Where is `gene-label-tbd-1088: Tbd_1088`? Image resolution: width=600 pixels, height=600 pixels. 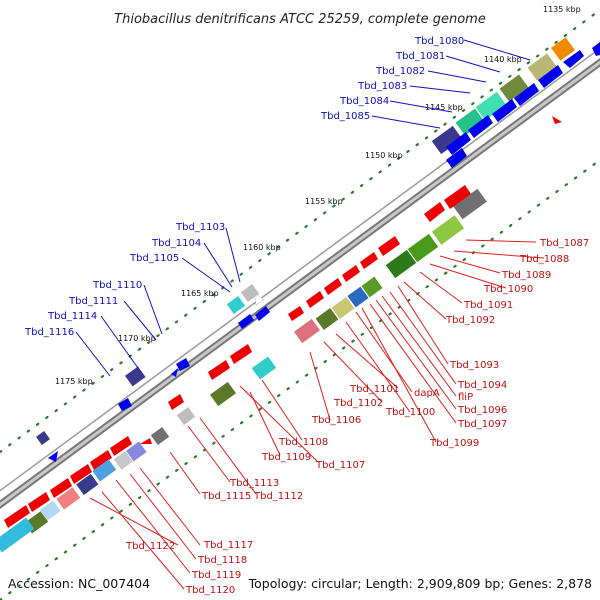
gene-label-tbd-1088: Tbd_1088 is located at coordinates (544, 259).